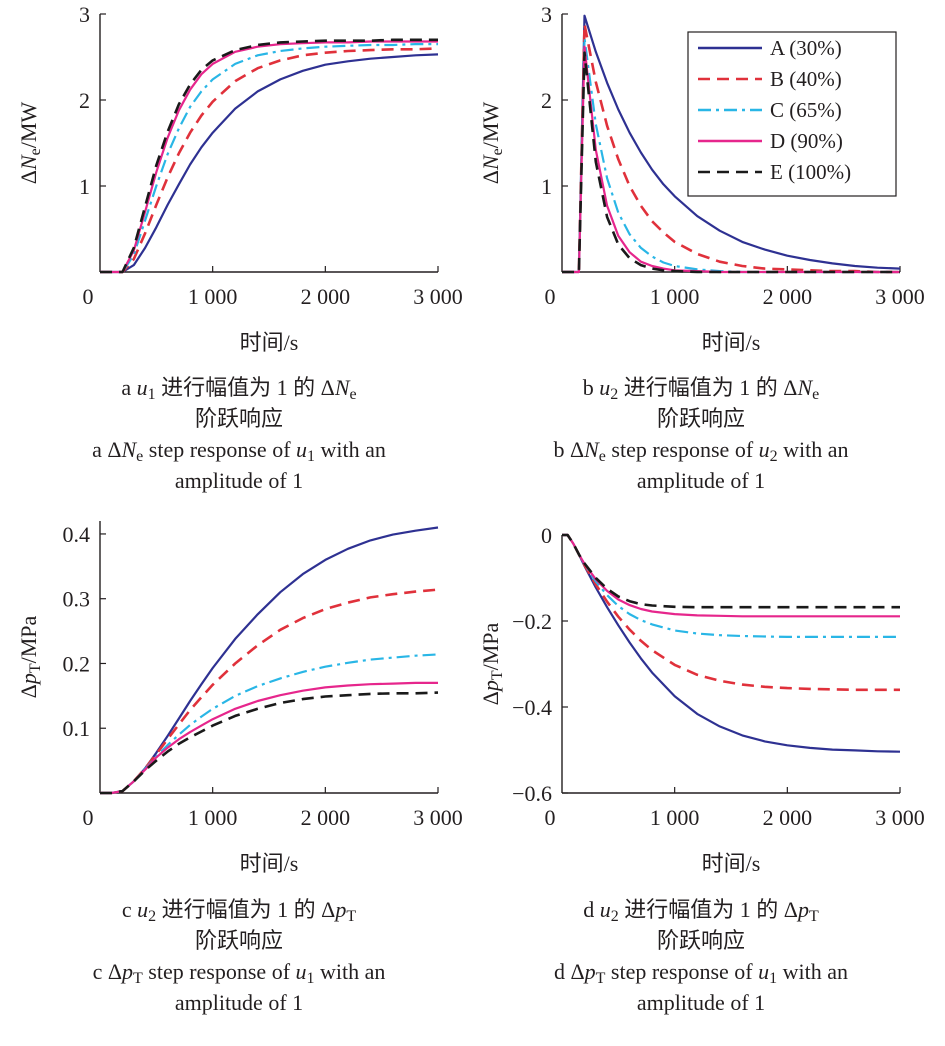  What do you see at coordinates (700, 451) in the screenshot?
I see `caption-en-line1: b ΔNe step response of u2 with an` at bounding box center [700, 451].